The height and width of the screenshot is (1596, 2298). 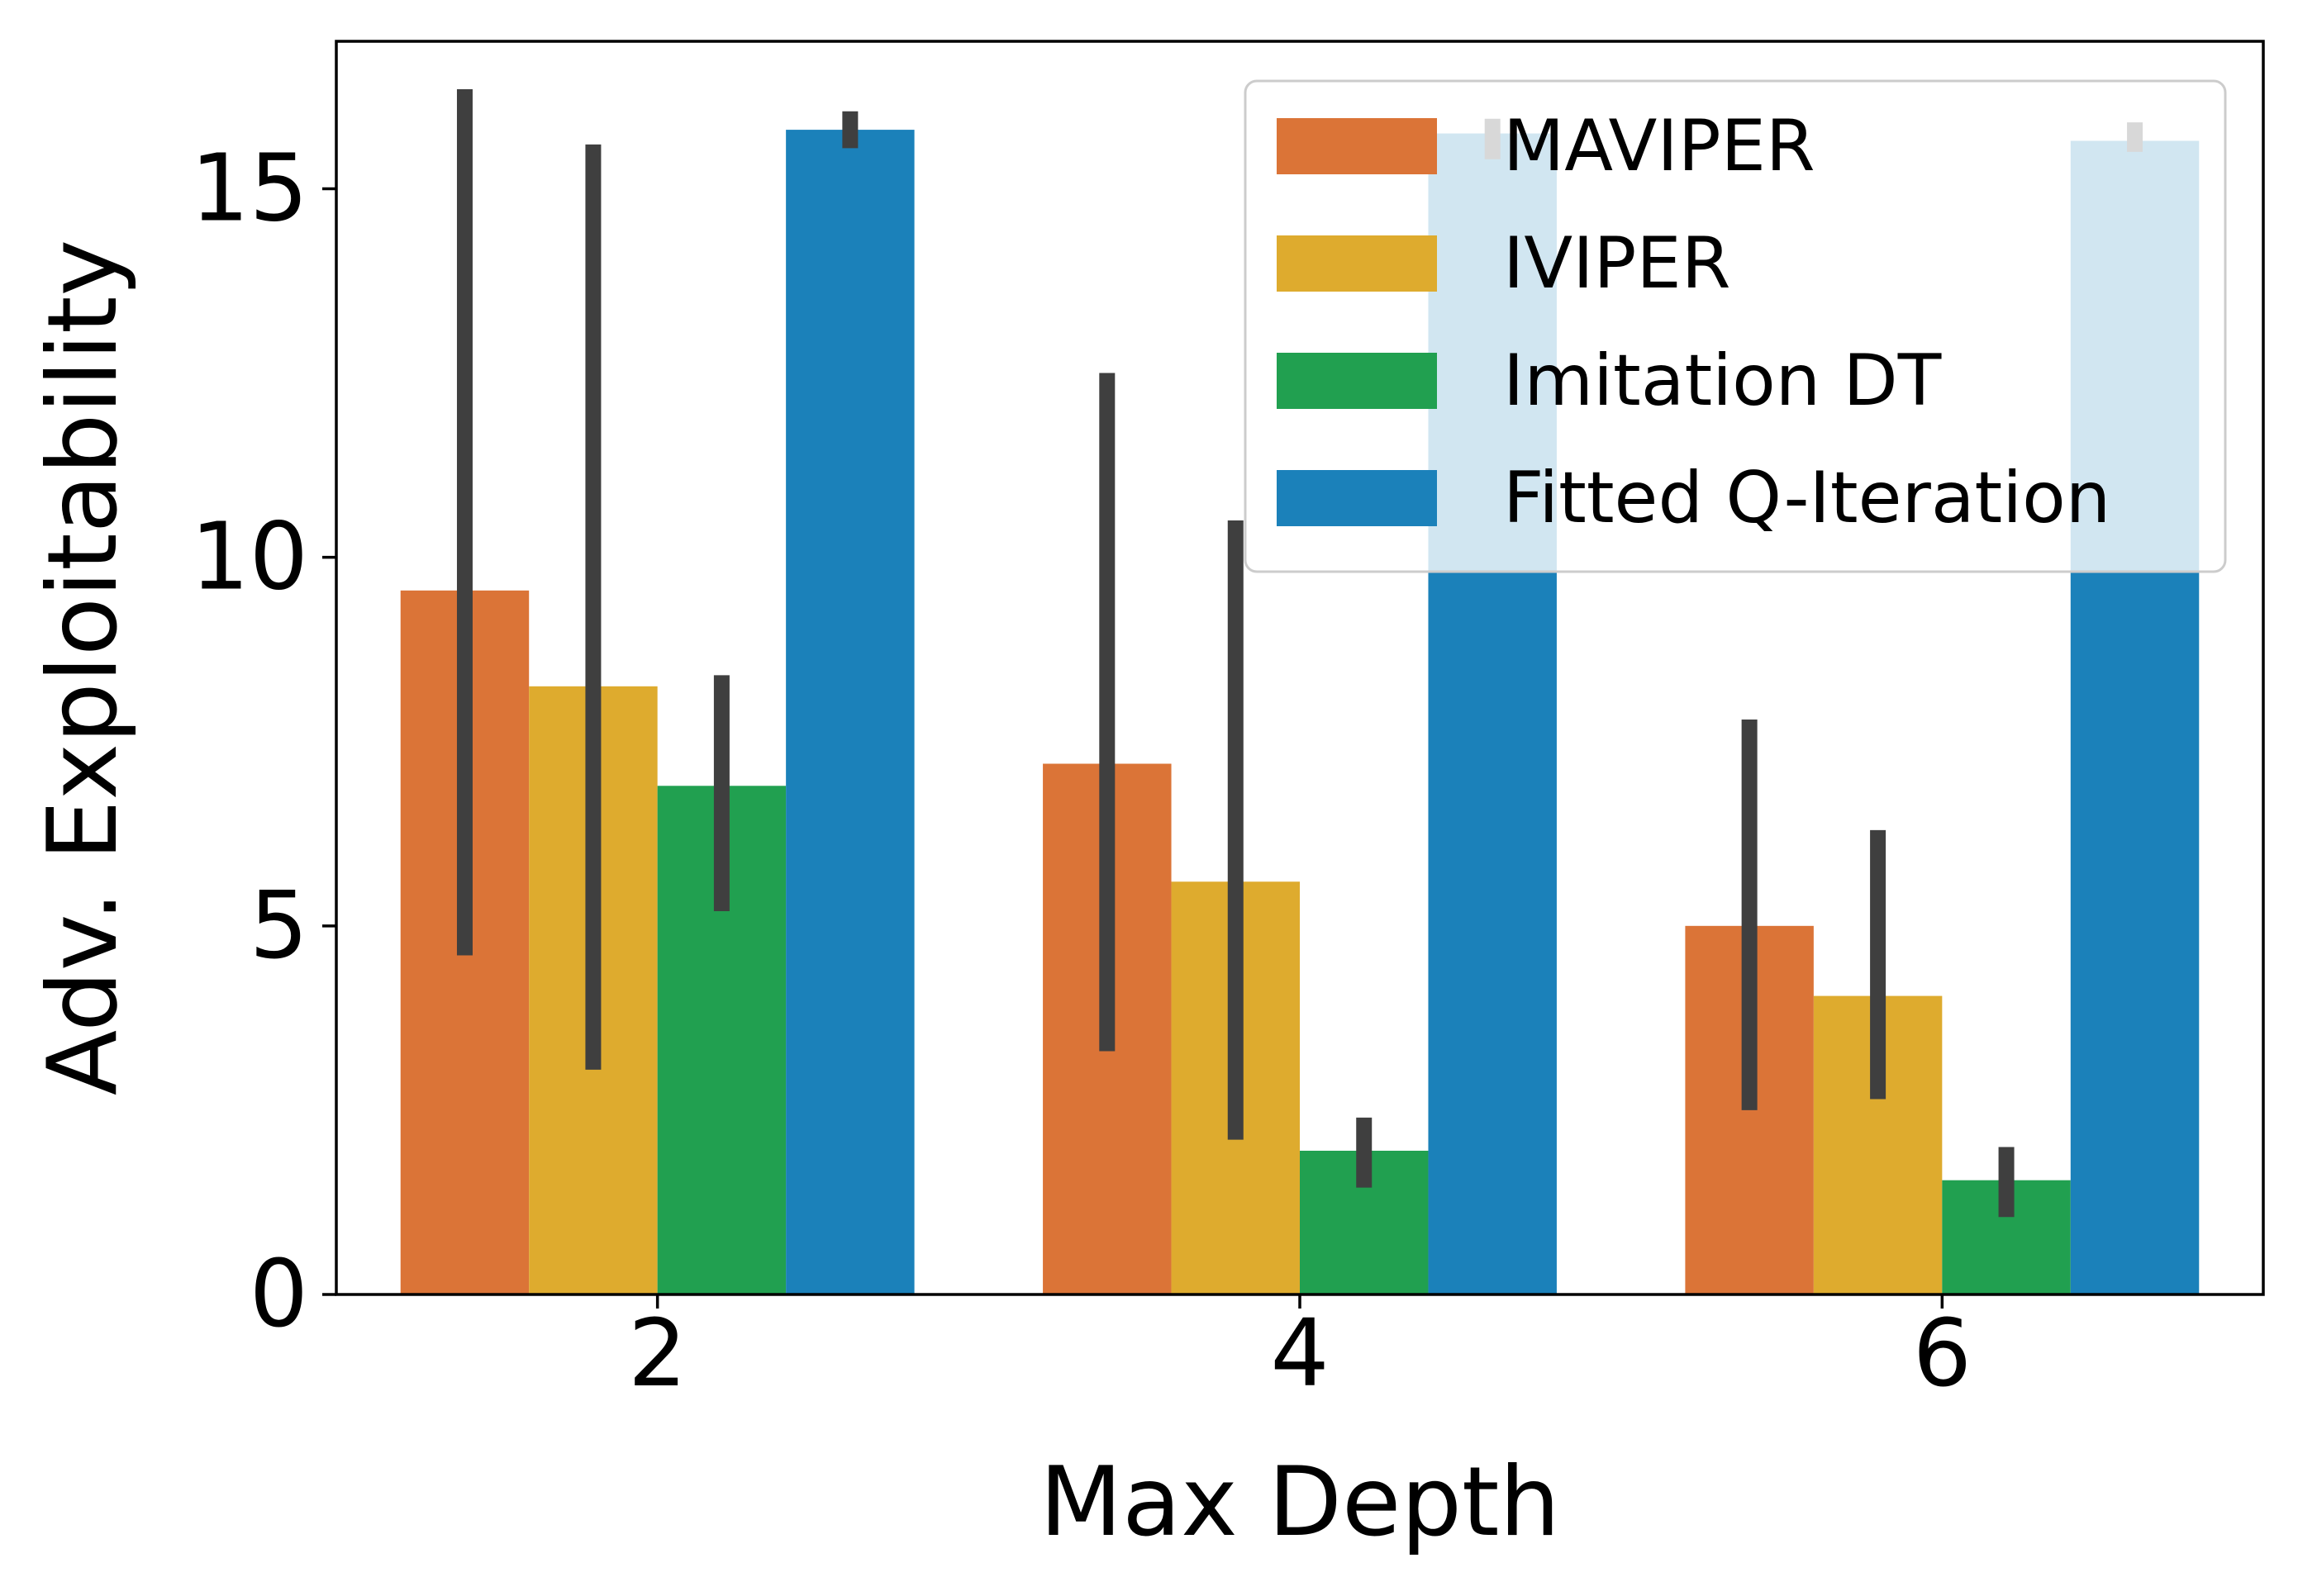 I want to click on legend-label-imitation-dt: Imitation DT, so click(x=1722, y=381).